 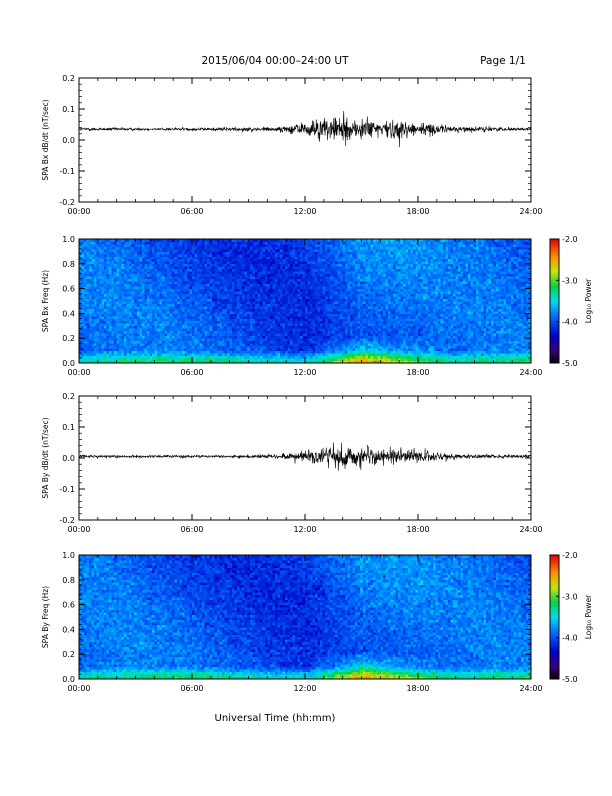 What do you see at coordinates (503, 61) in the screenshot?
I see `page-indicator: Page 1/1` at bounding box center [503, 61].